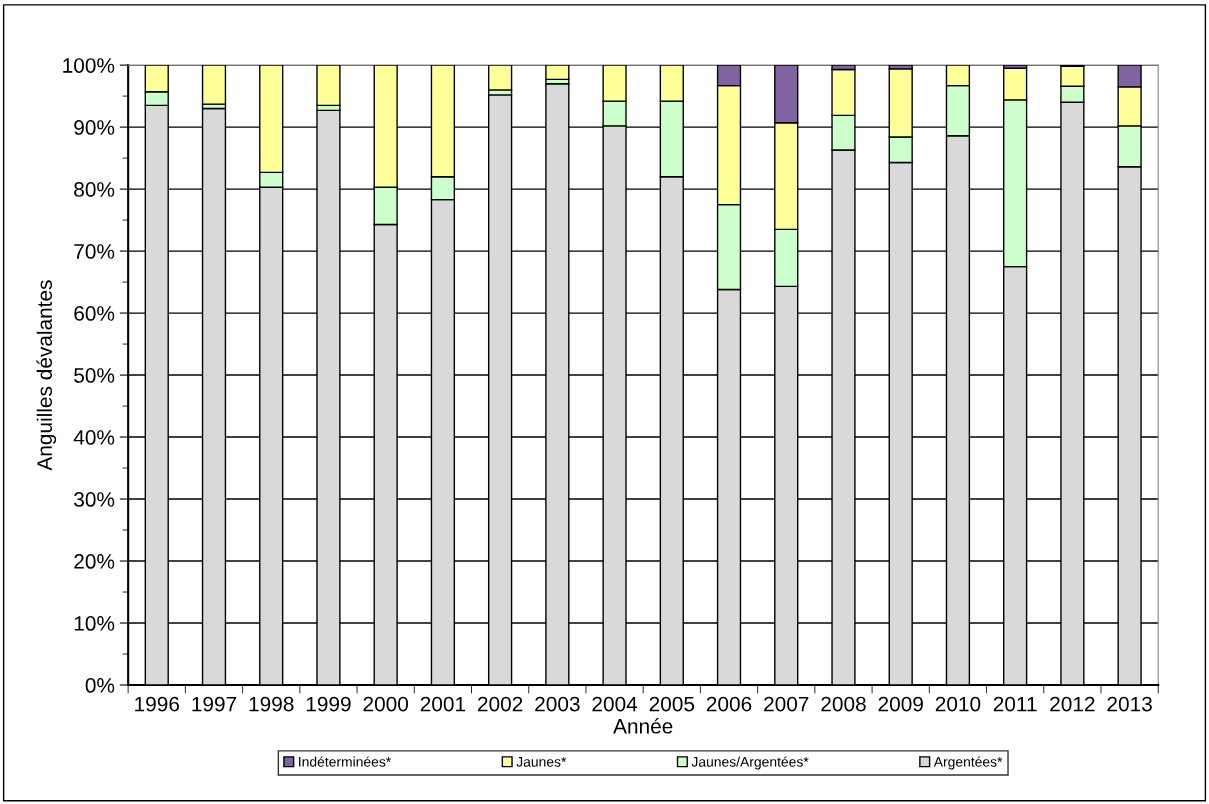 This screenshot has height=804, width=1209. Describe the element at coordinates (900, 704) in the screenshot. I see `x-tick-label: 2009` at that location.